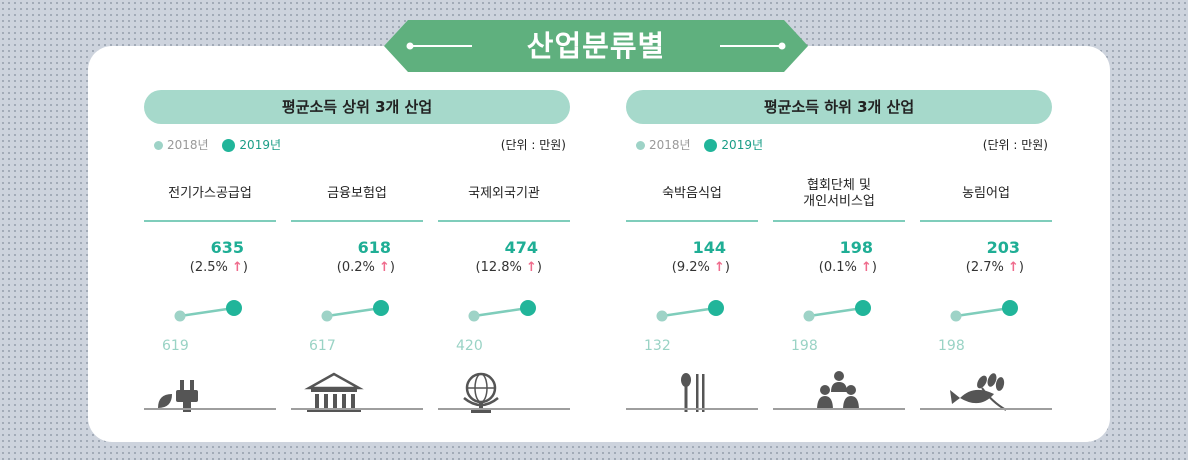  Describe the element at coordinates (693, 267) in the screenshot. I see `change-percent: (9.2%` at that location.